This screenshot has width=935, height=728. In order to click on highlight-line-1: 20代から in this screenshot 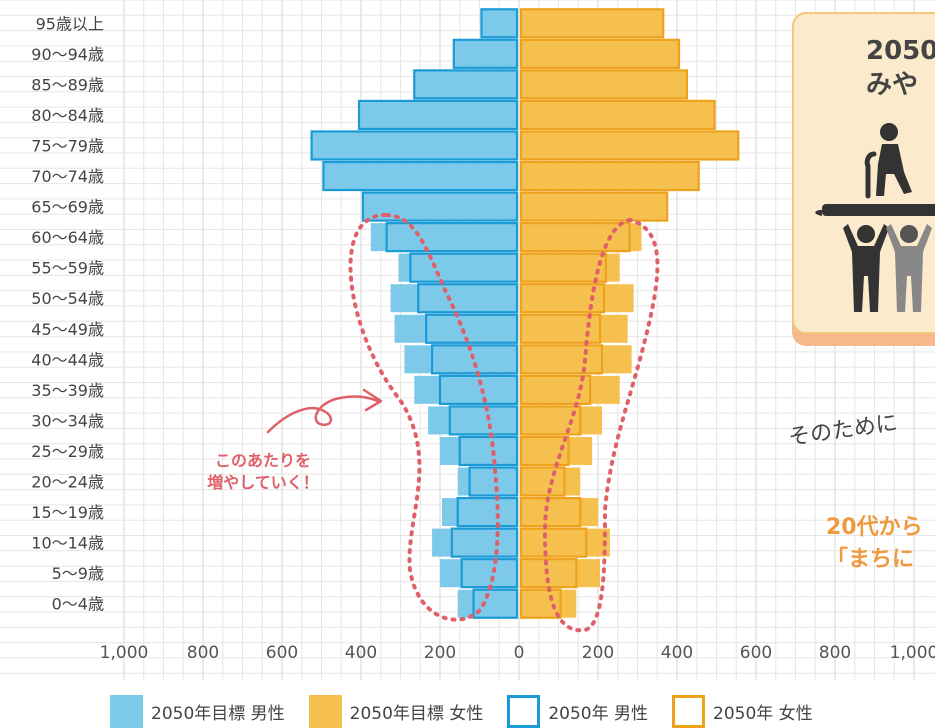, I will do `click(874, 527)`.